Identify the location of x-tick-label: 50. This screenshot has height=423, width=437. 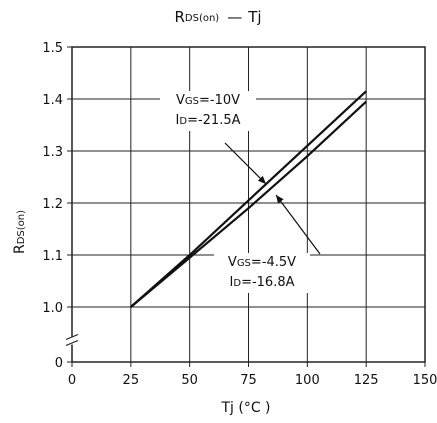
(189, 380).